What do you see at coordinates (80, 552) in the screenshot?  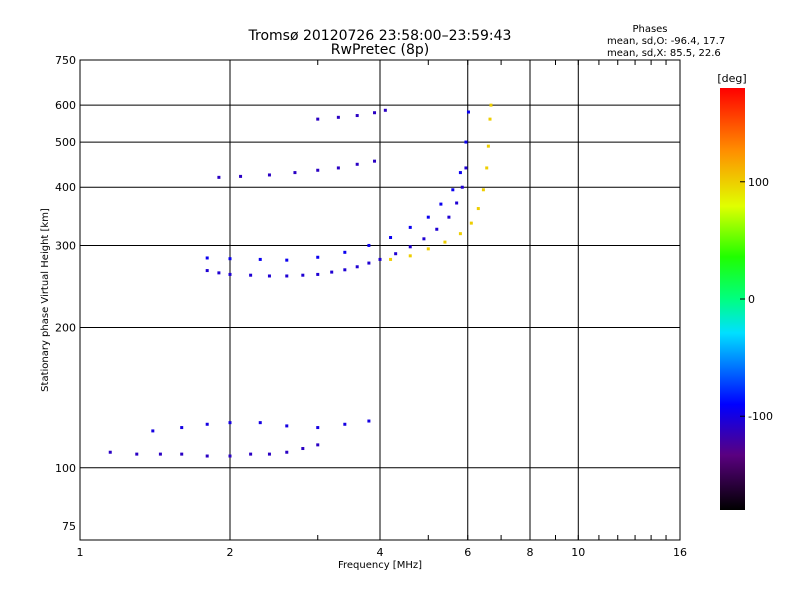 I see `x-tick-label: 1` at bounding box center [80, 552].